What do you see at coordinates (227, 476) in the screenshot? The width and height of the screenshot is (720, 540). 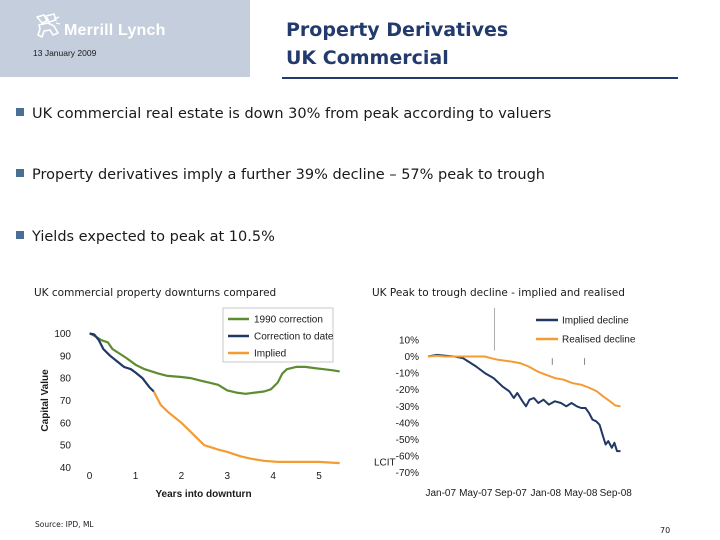 I see `x-tick-label: 3` at bounding box center [227, 476].